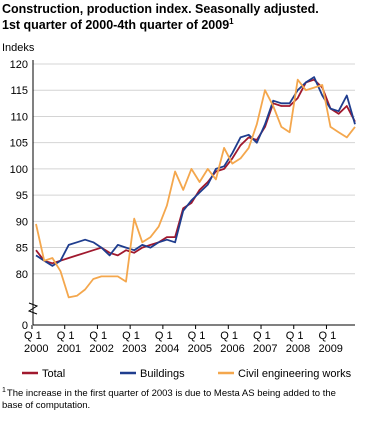 The image size is (369, 425). Describe the element at coordinates (232, 349) in the screenshot. I see `x-tick-label: 2006` at that location.